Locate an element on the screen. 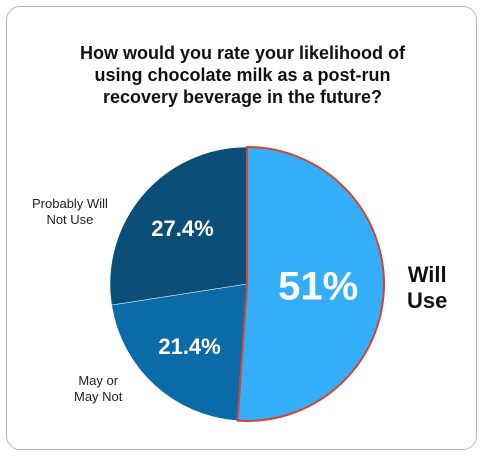 The height and width of the screenshot is (456, 485). legend-may-line1: May or is located at coordinates (98, 380).